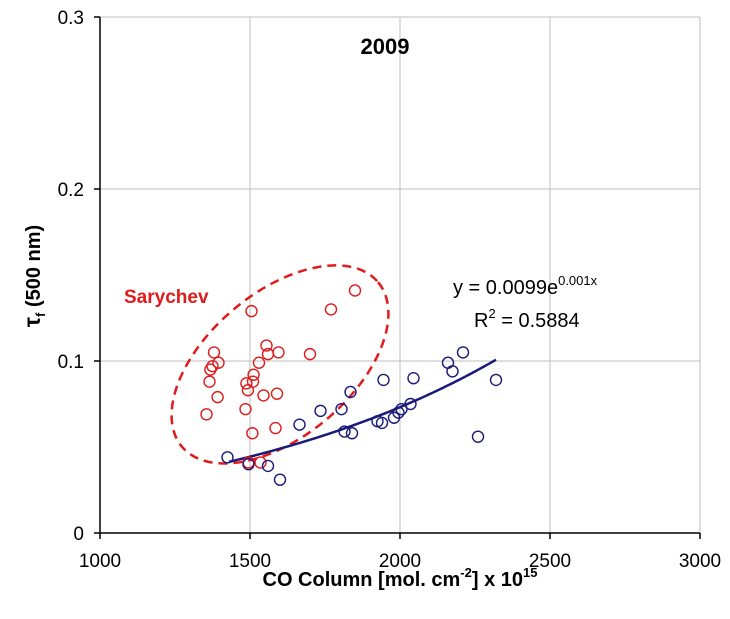  I want to click on trendline-layer, so click(362, 411).